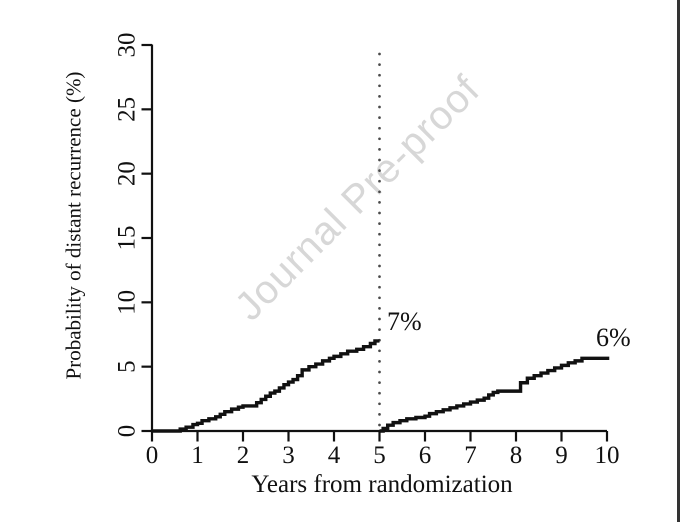  What do you see at coordinates (127, 302) in the screenshot?
I see `y-axis-tick-label: 10` at bounding box center [127, 302].